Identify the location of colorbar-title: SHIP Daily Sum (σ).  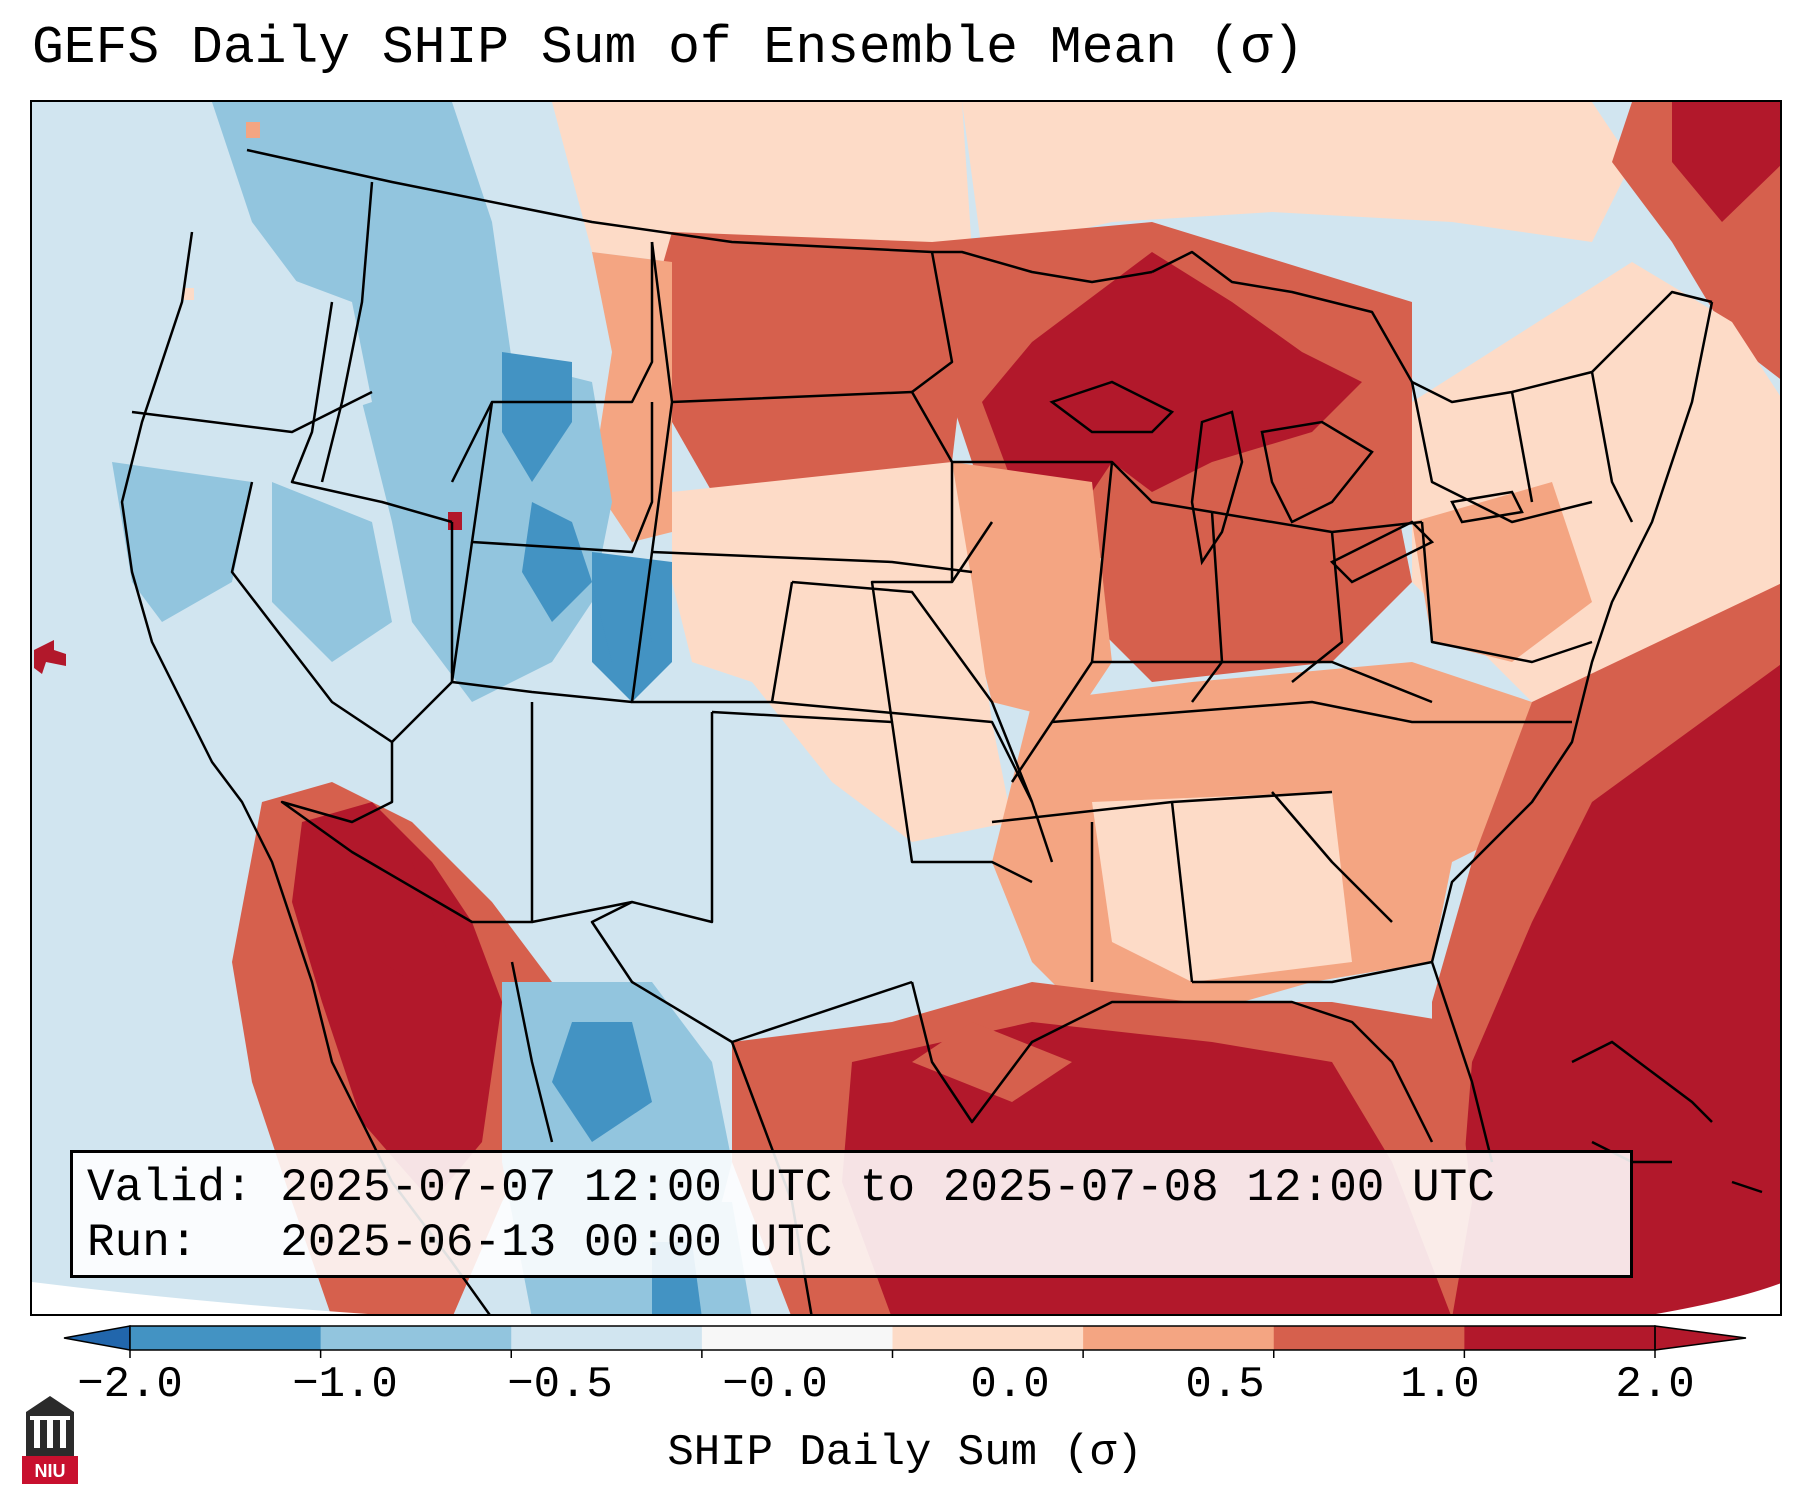
(905, 1453).